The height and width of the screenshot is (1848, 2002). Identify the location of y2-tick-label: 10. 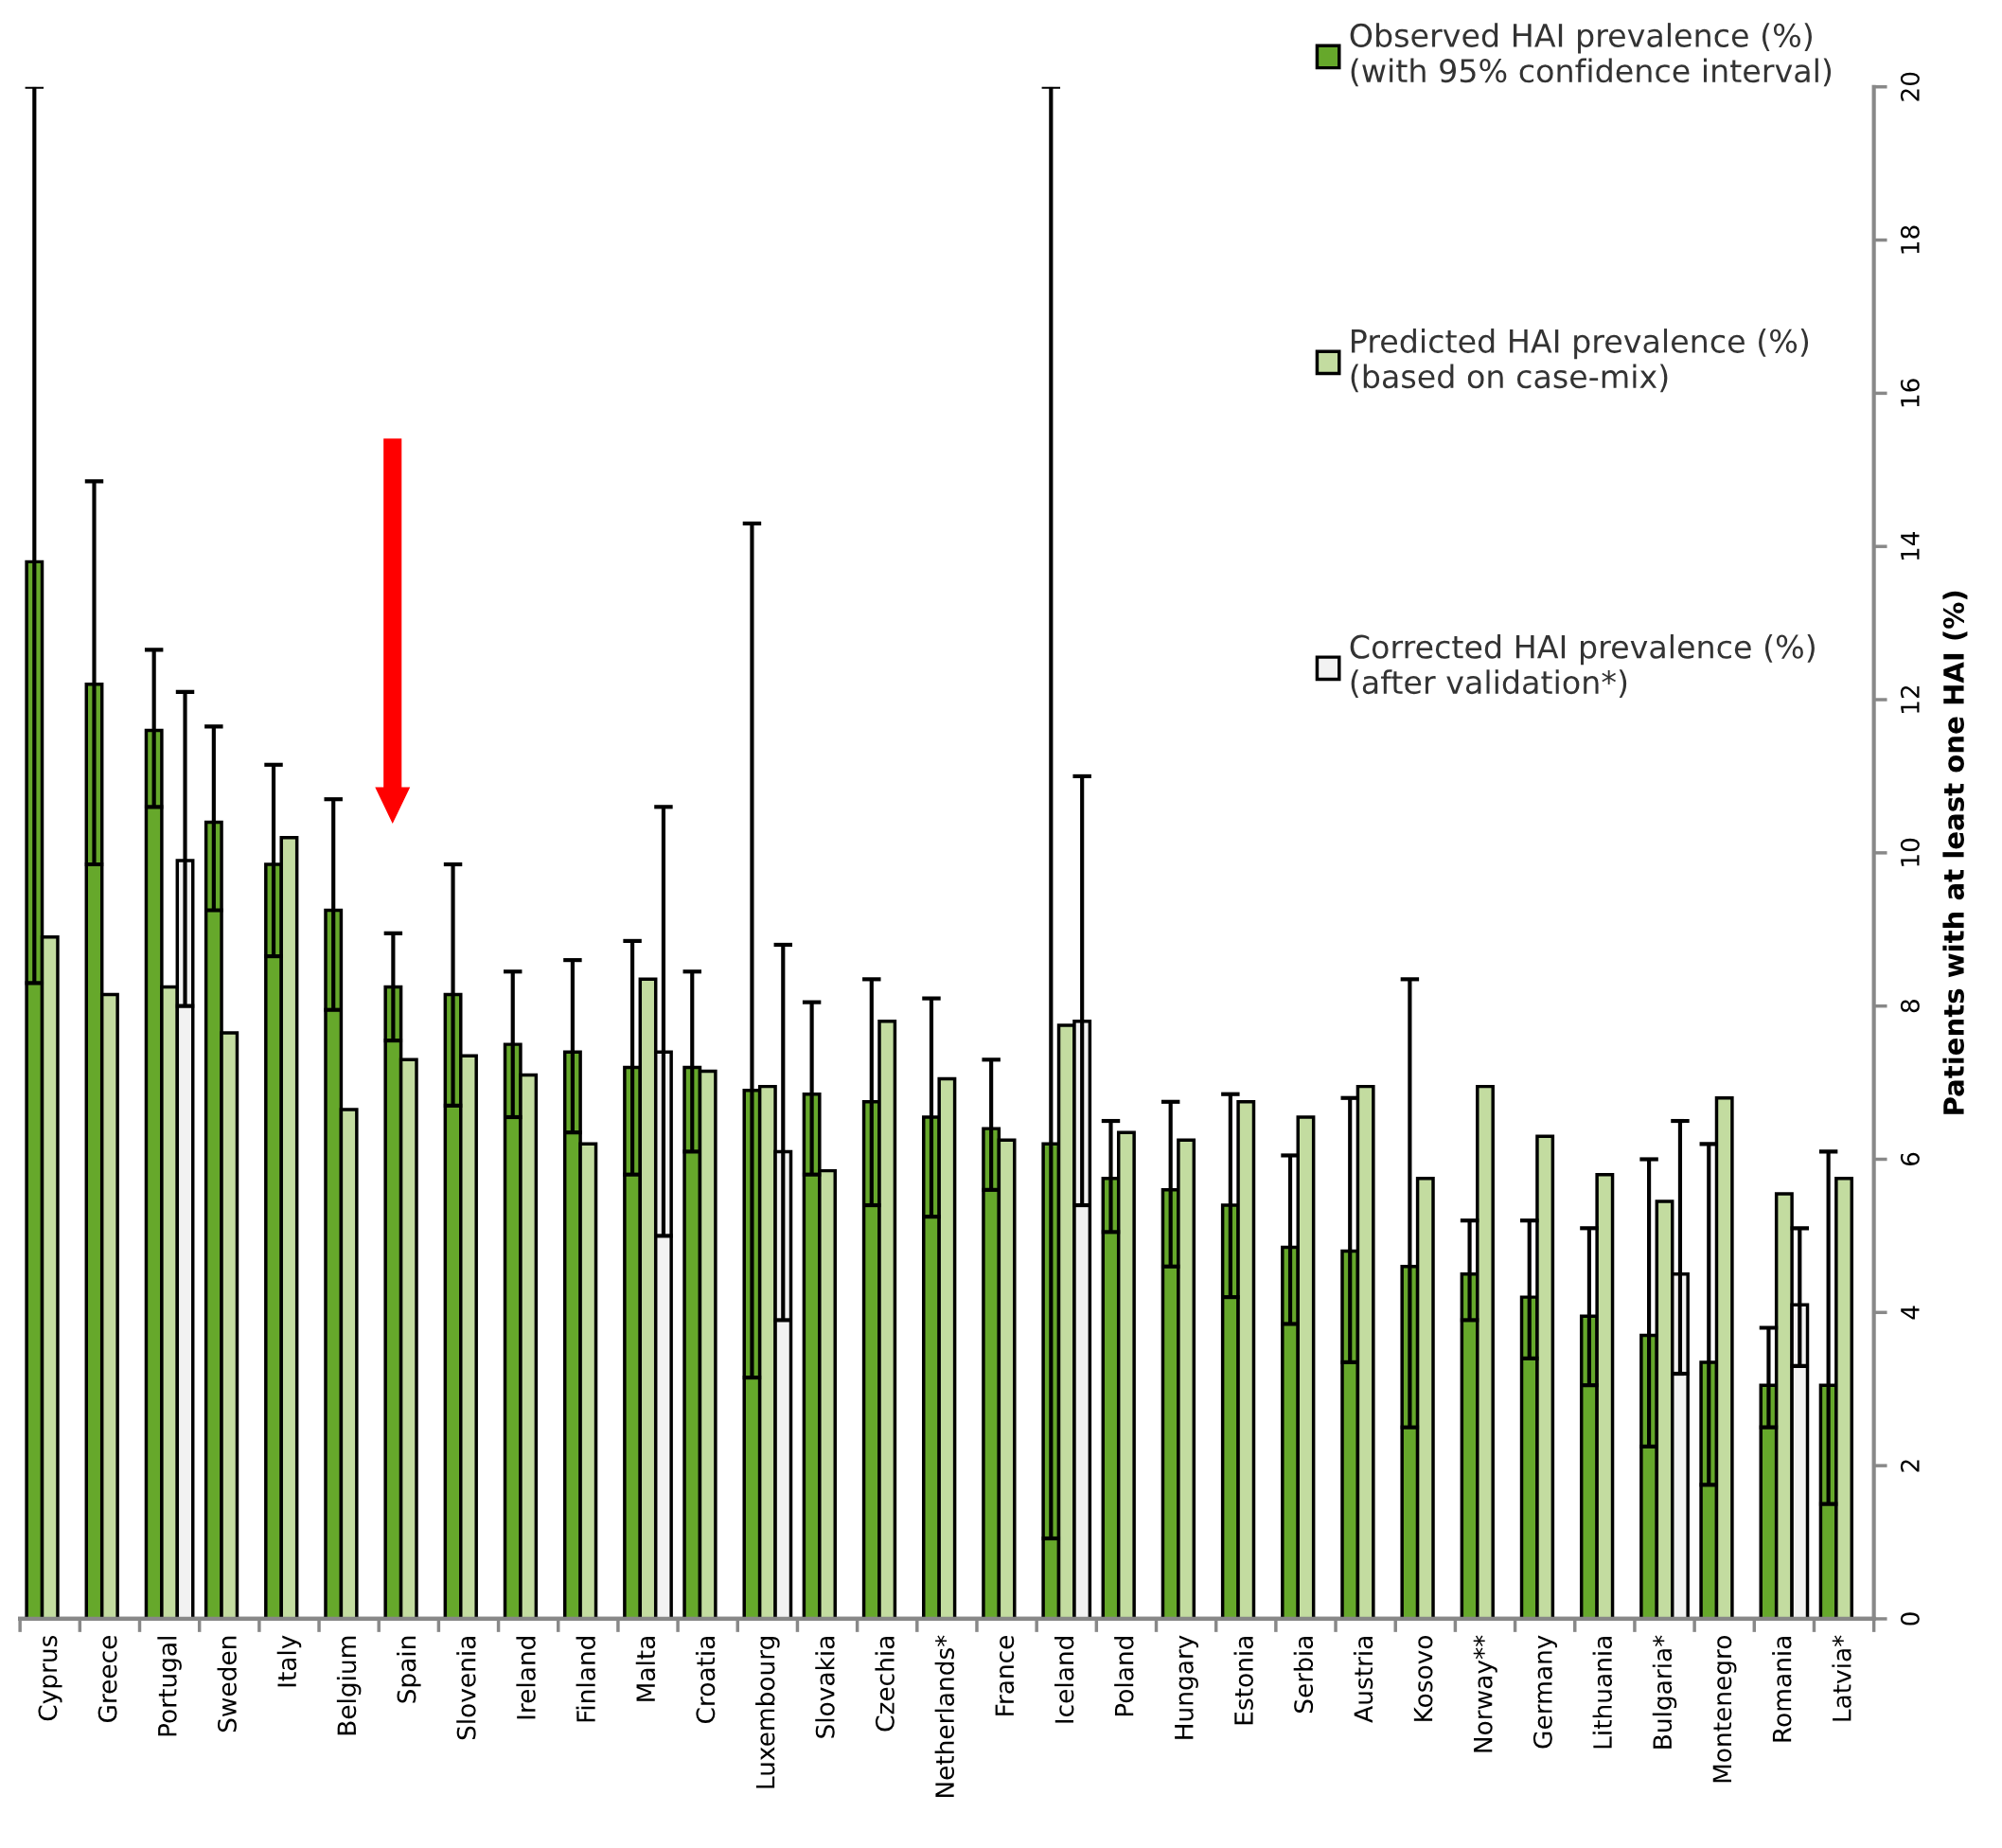
(1910, 852).